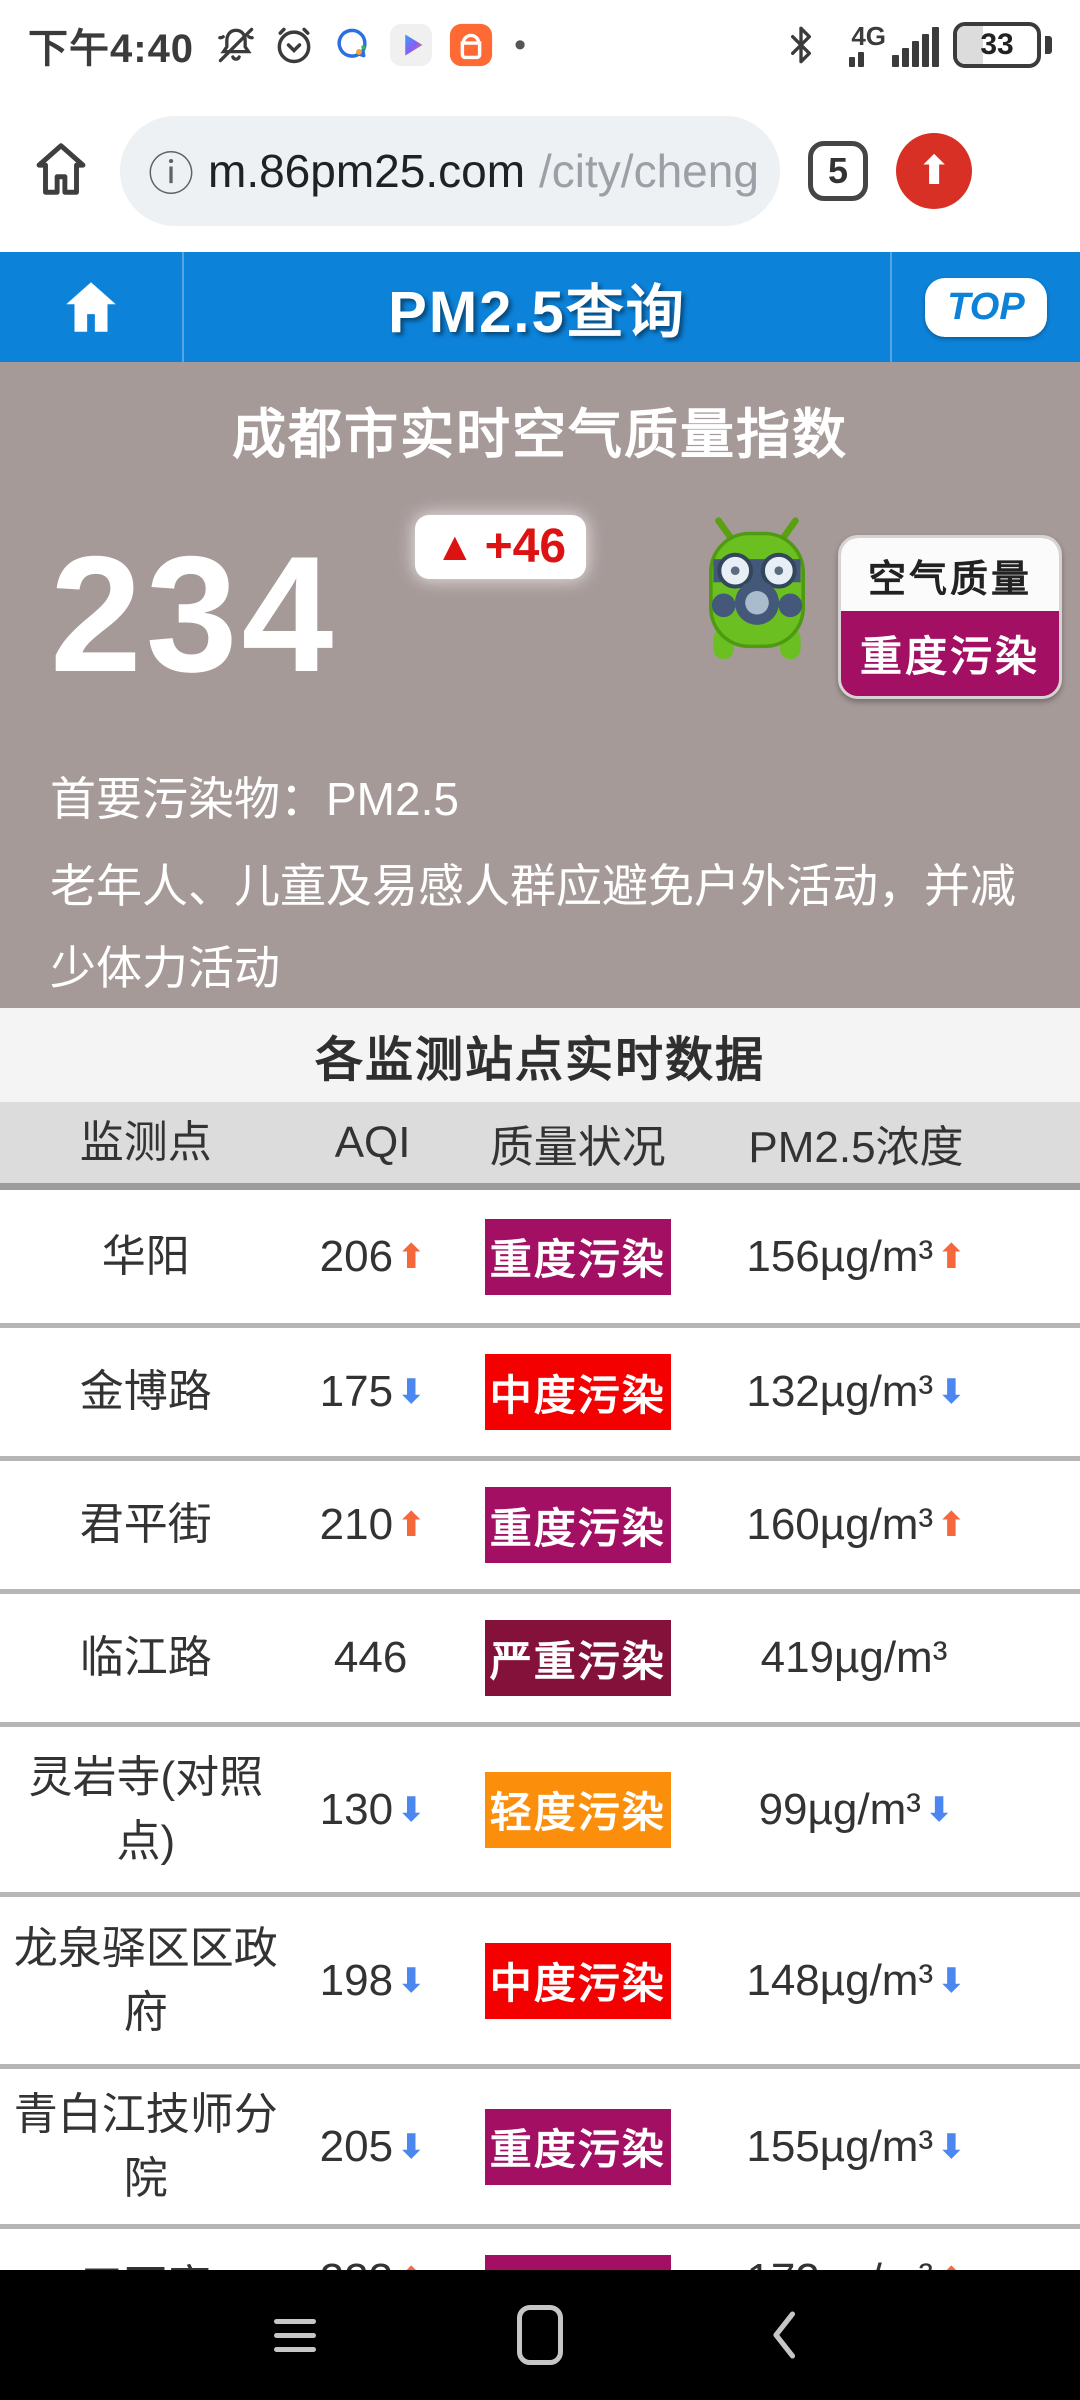 This screenshot has width=1080, height=2400. I want to click on back-button, so click(785, 2335).